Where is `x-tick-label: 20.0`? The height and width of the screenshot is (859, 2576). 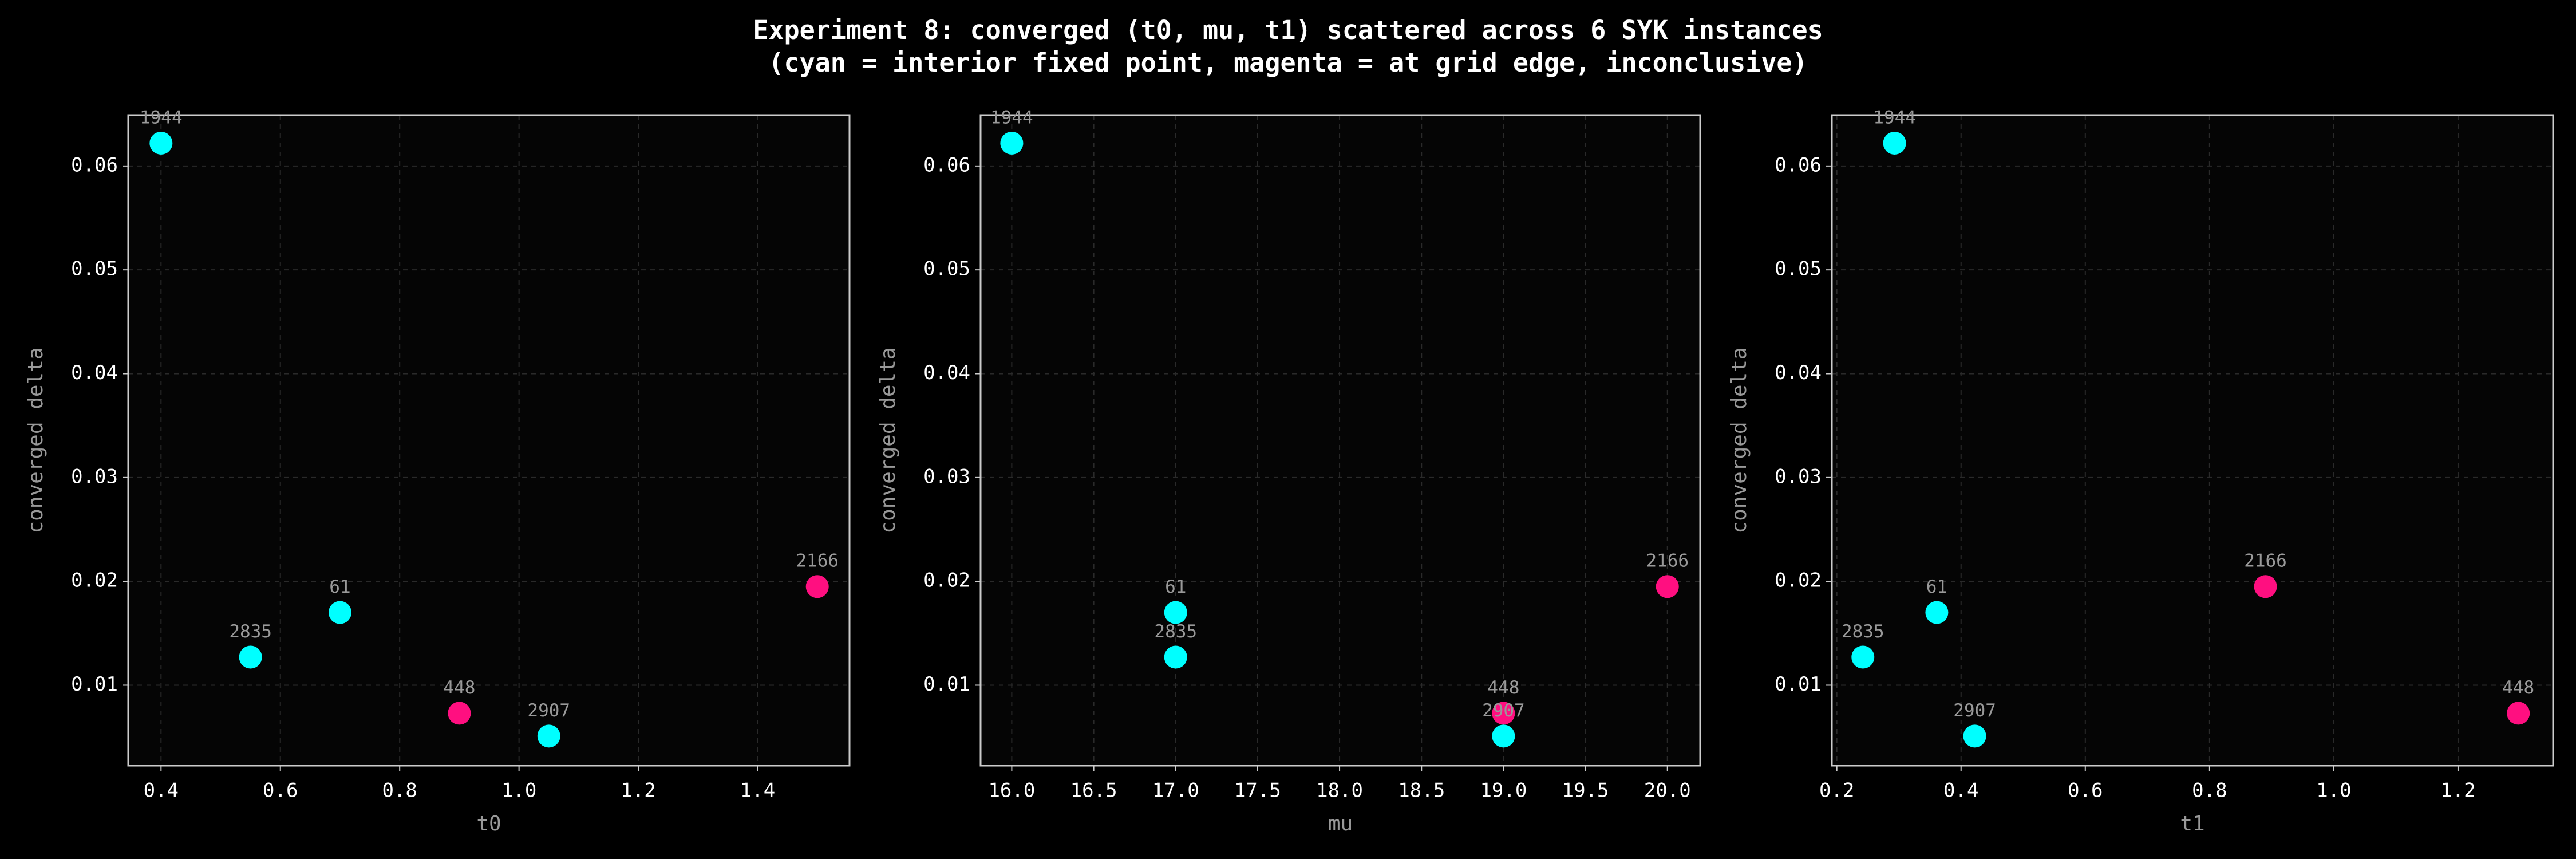 x-tick-label: 20.0 is located at coordinates (1667, 790).